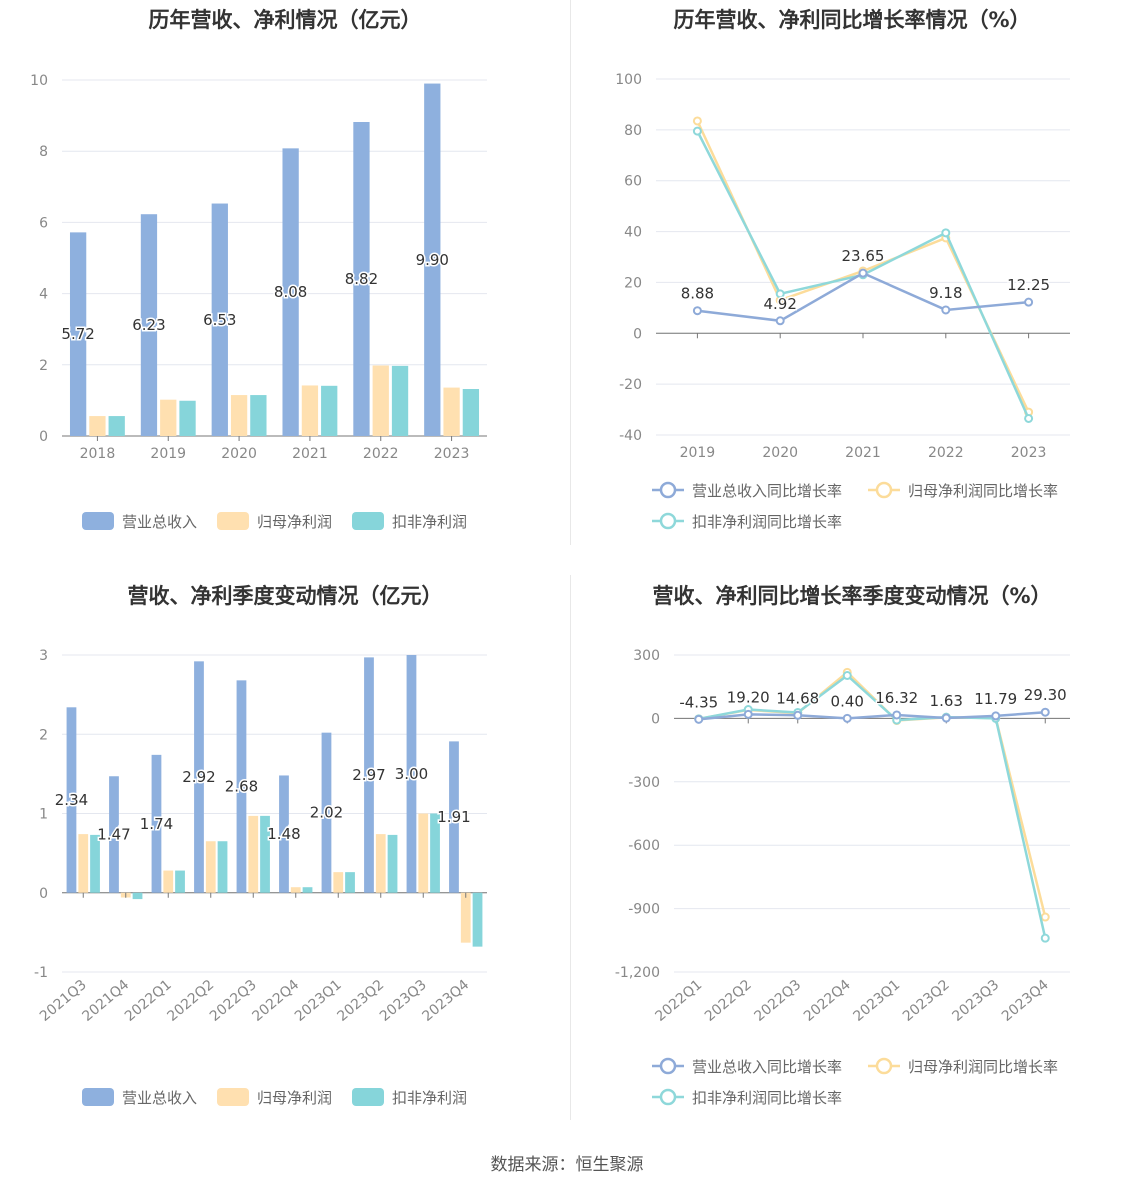 This screenshot has height=1188, width=1134. I want to click on x-tick-label: 2022Q4, so click(275, 1001).